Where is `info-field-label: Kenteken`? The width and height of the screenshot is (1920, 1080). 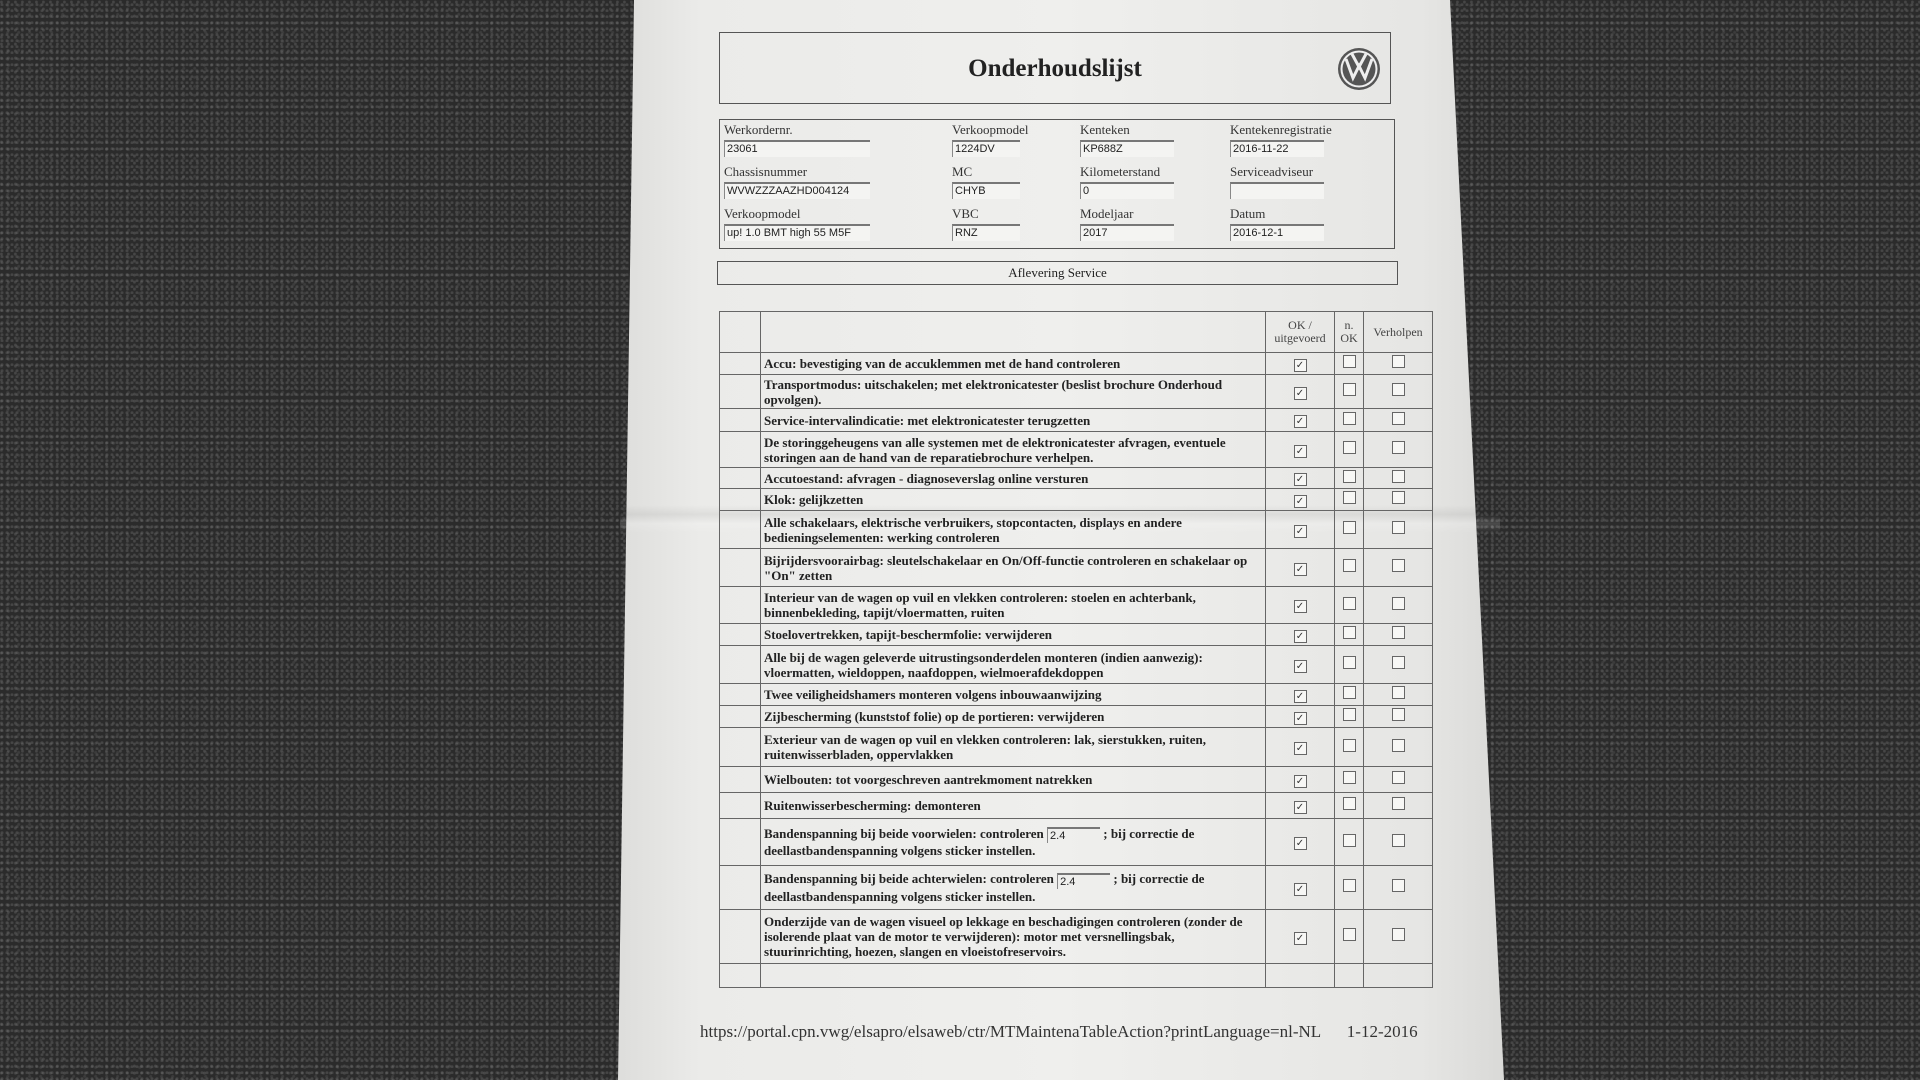 info-field-label: Kenteken is located at coordinates (1105, 129).